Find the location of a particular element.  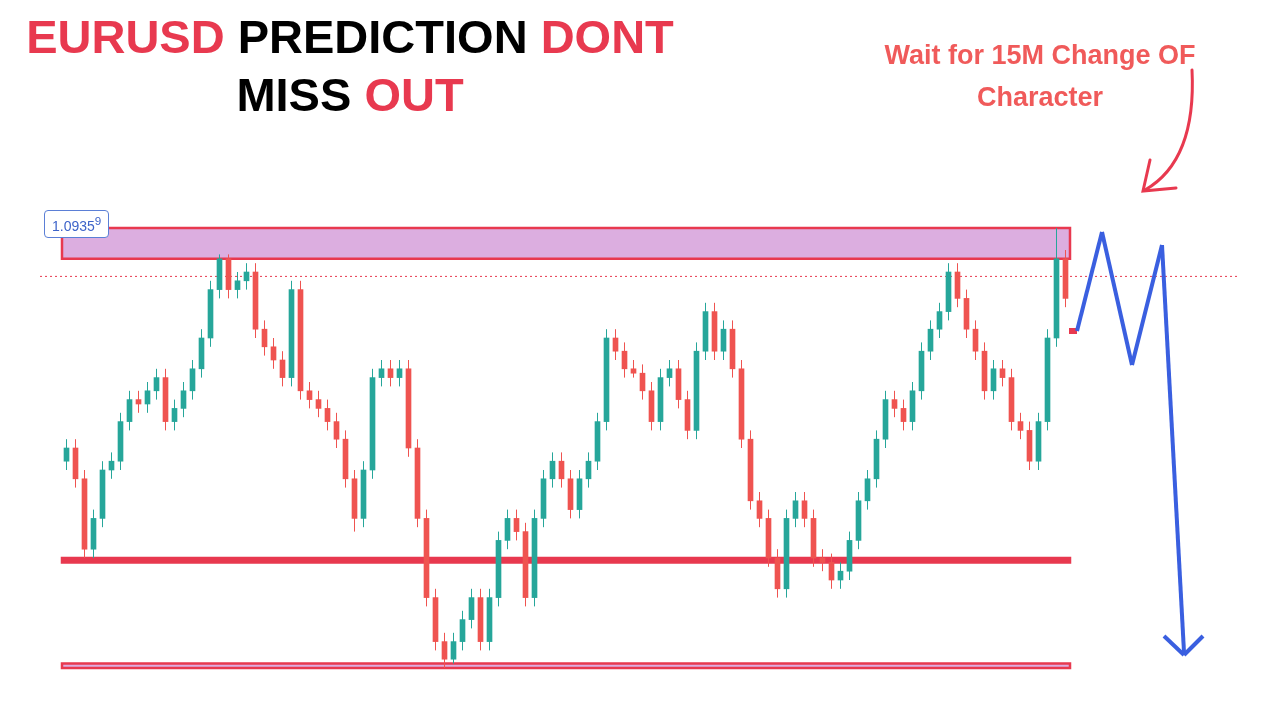

text: Wait for 15M Change OF Character is located at coordinates (1040, 76).